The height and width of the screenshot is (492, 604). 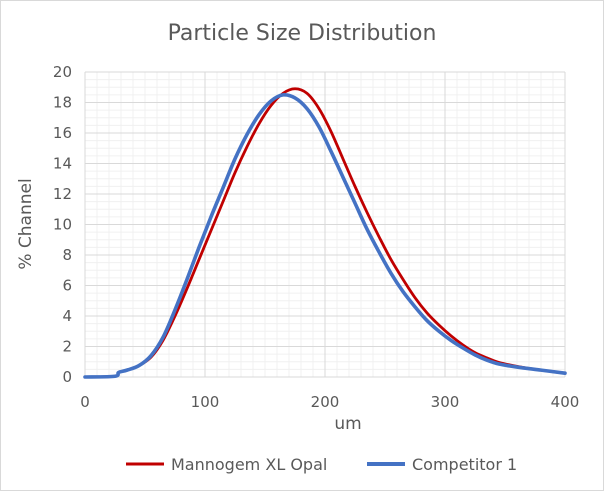 What do you see at coordinates (67, 347) in the screenshot?
I see `y-tick-label: 2` at bounding box center [67, 347].